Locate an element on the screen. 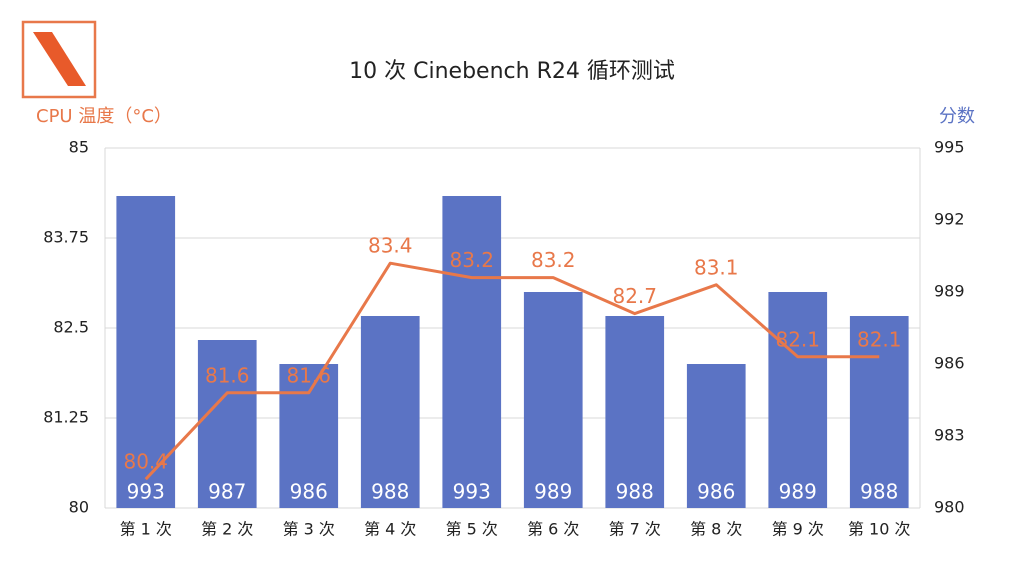 The image size is (1024, 576). x-tick-label: 第 5 次 is located at coordinates (472, 529).